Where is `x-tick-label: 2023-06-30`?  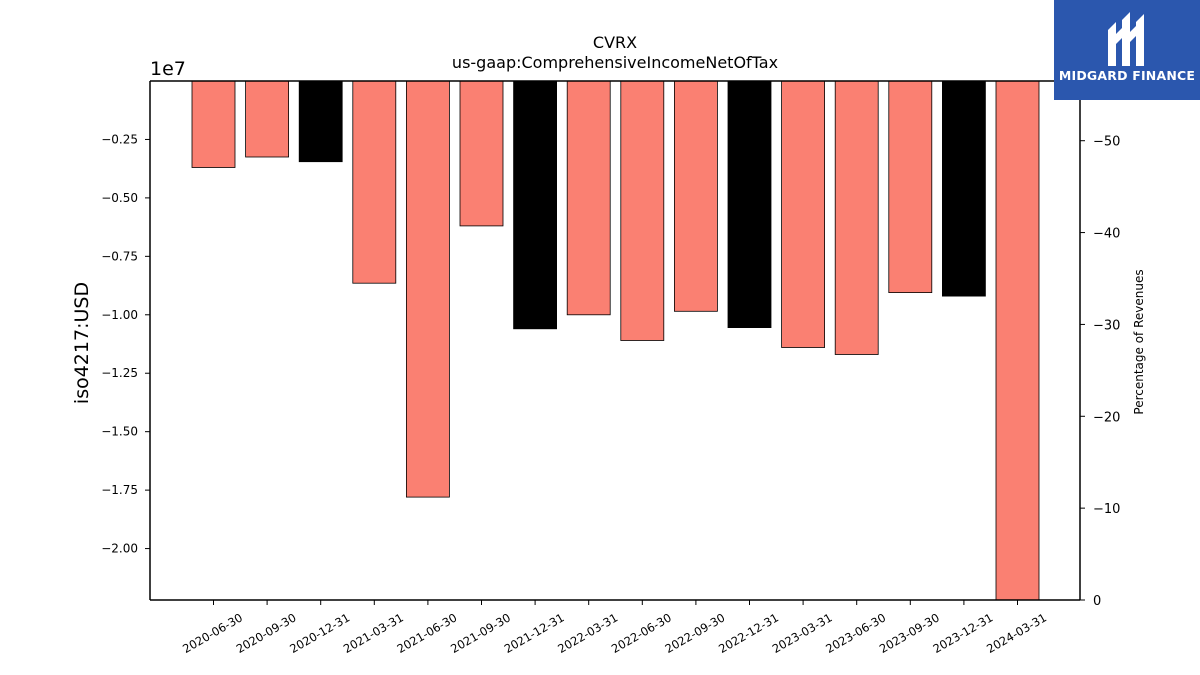
x-tick-label: 2023-06-30 is located at coordinates (855, 633).